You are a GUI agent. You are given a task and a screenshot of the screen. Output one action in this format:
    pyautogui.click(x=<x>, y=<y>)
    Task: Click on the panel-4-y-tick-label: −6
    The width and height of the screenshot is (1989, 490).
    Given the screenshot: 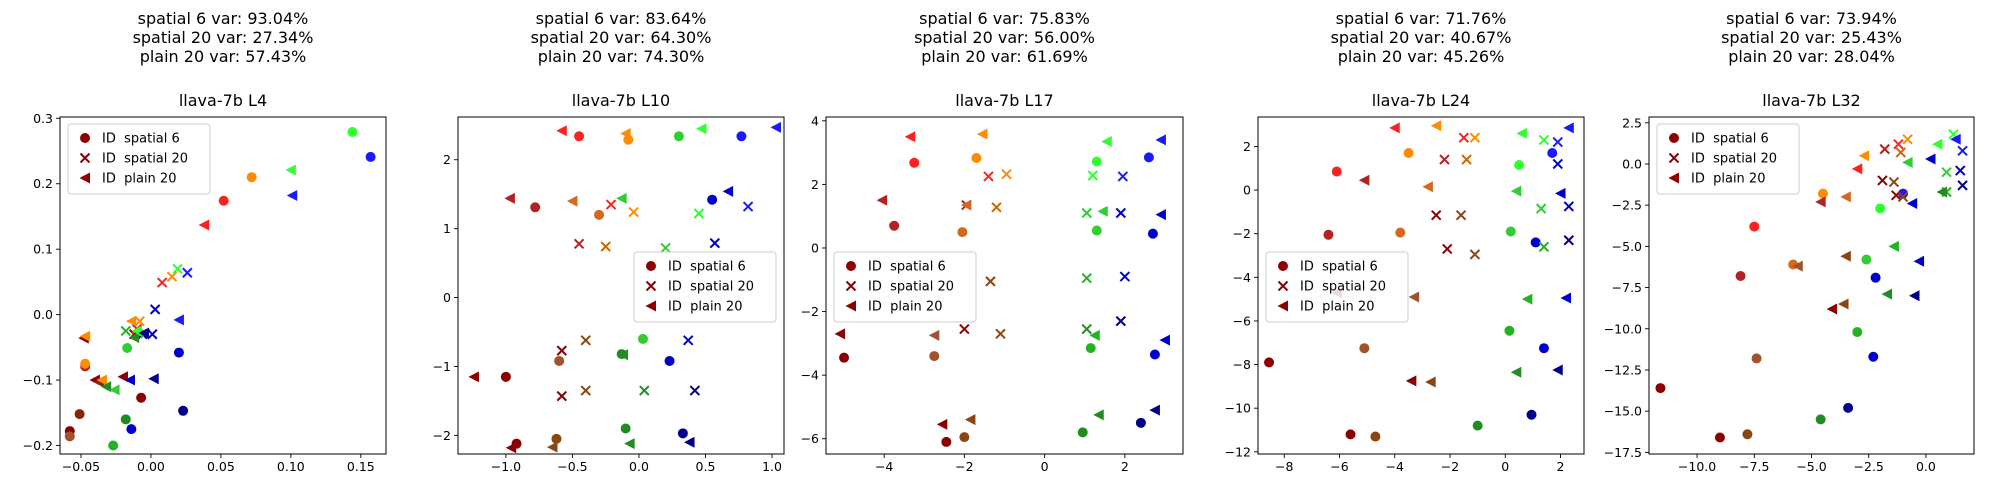 What is the action you would take?
    pyautogui.click(x=1242, y=320)
    